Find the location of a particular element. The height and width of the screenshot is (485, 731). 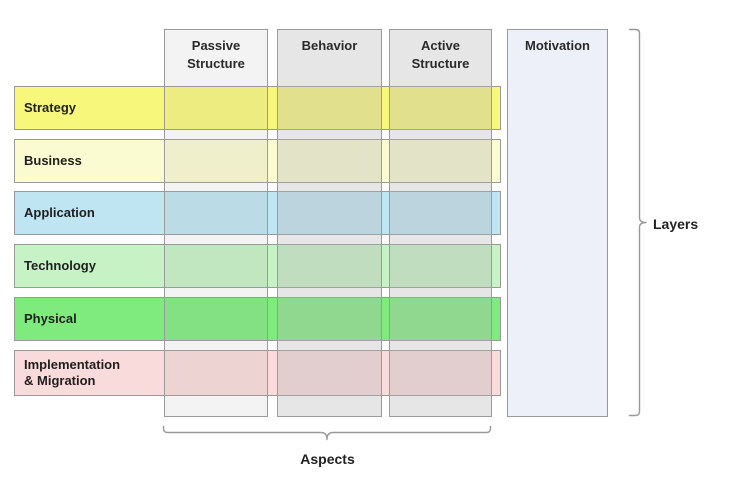

layer-row-physical: Physical is located at coordinates (257, 319).